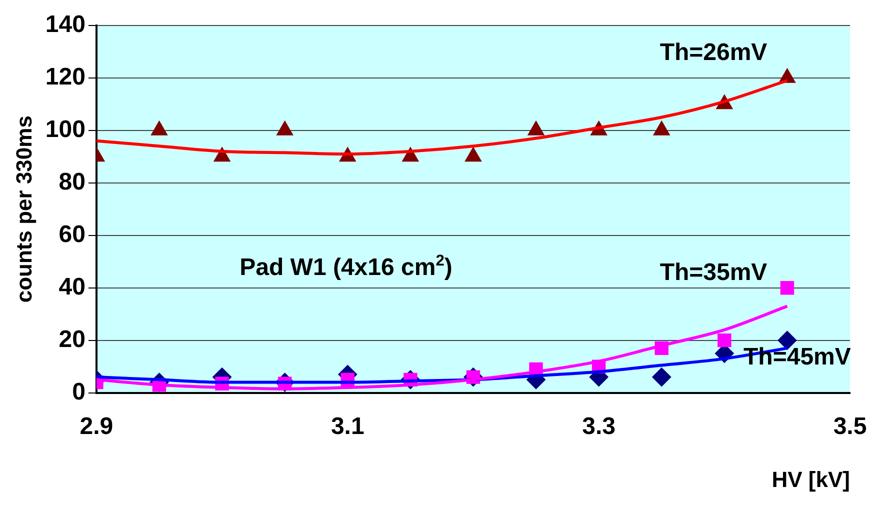 The width and height of the screenshot is (888, 506). What do you see at coordinates (714, 52) in the screenshot?
I see `series-label: Th=26mV` at bounding box center [714, 52].